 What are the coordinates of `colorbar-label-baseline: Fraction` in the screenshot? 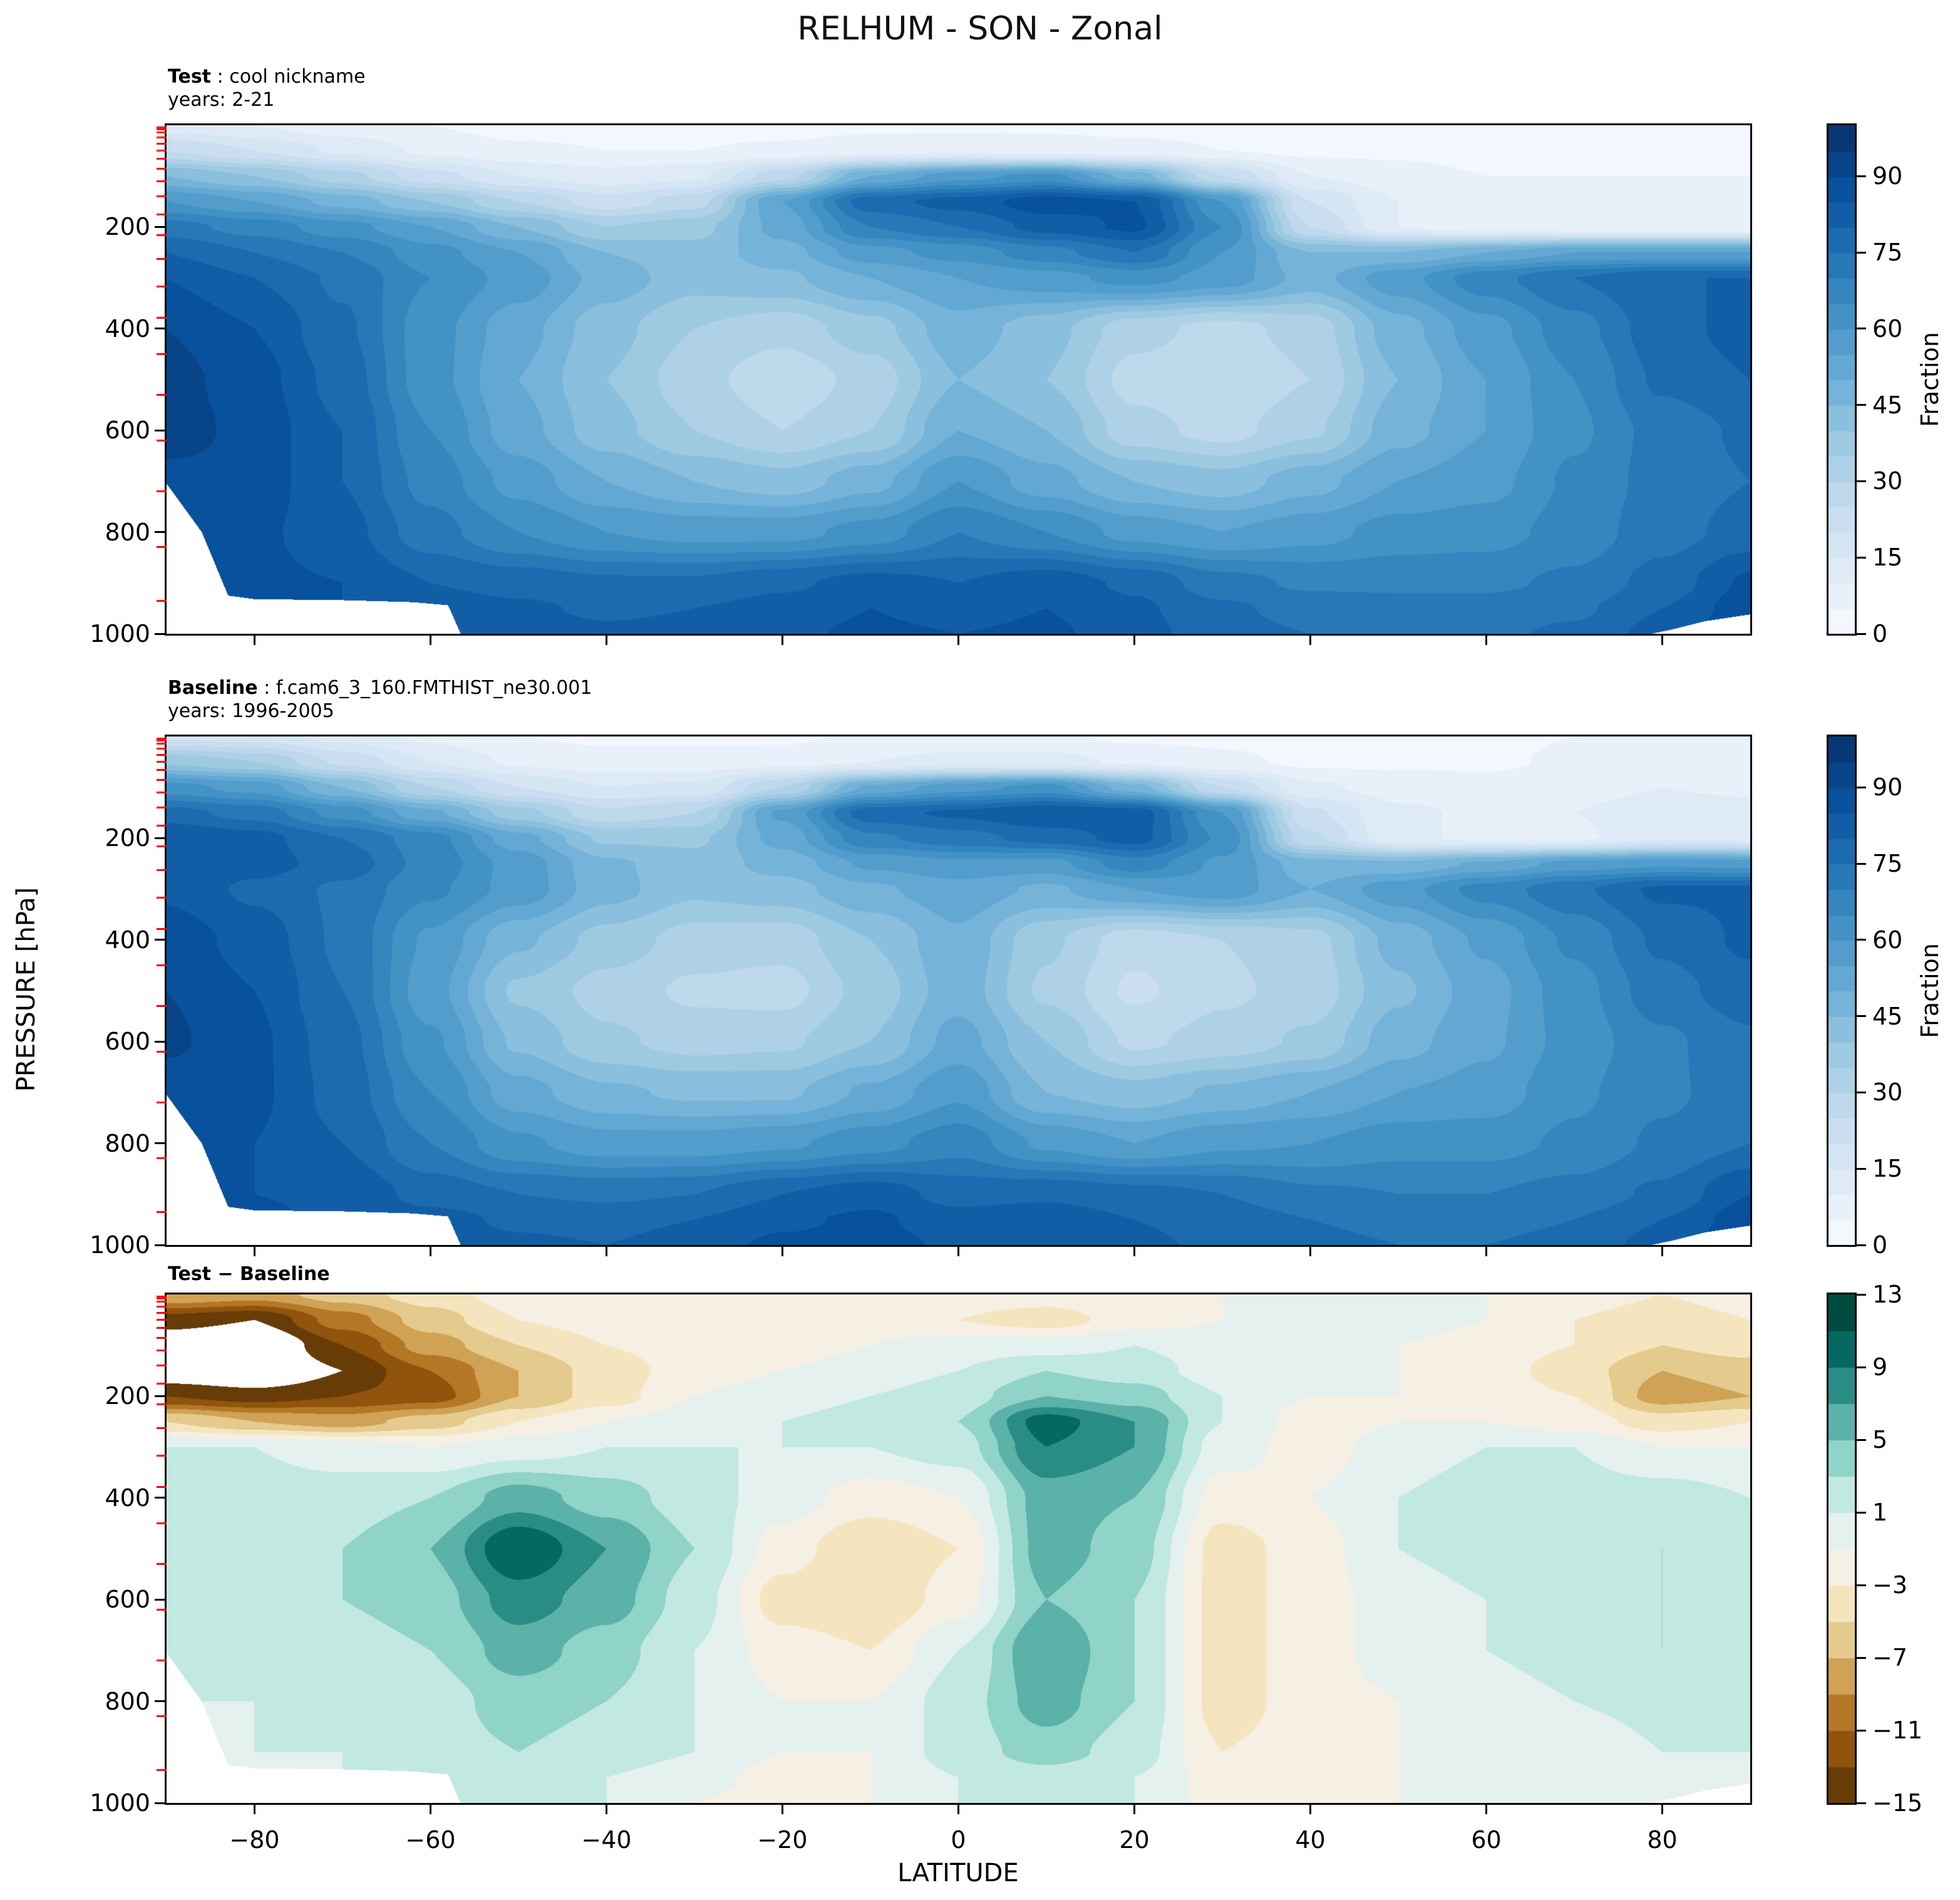 It's located at (1930, 990).